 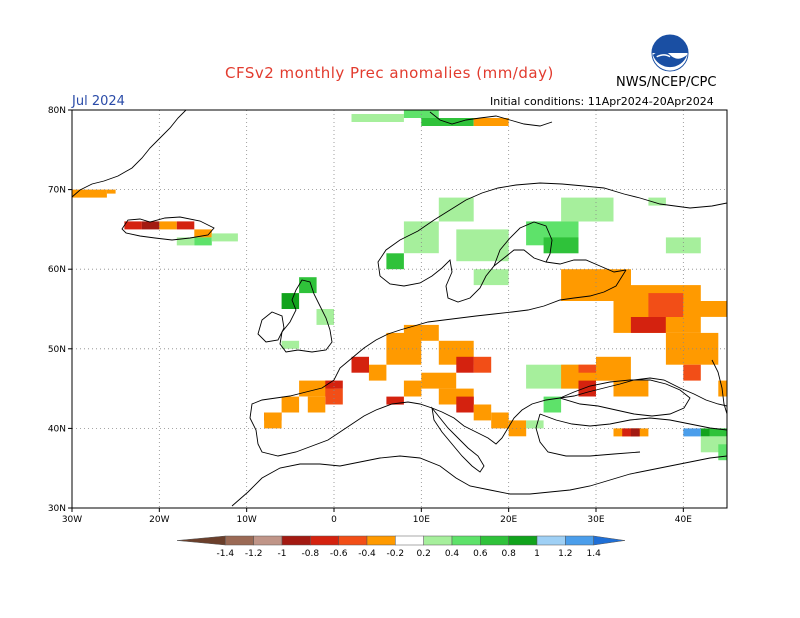 I want to click on colorbar-label: -1, so click(x=282, y=554).